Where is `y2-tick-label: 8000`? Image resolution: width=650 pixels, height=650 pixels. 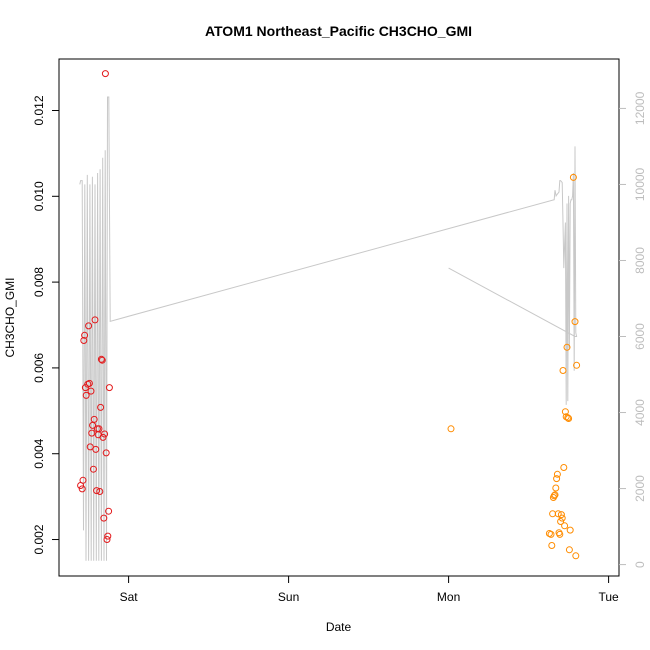 y2-tick-label: 8000 is located at coordinates (640, 260).